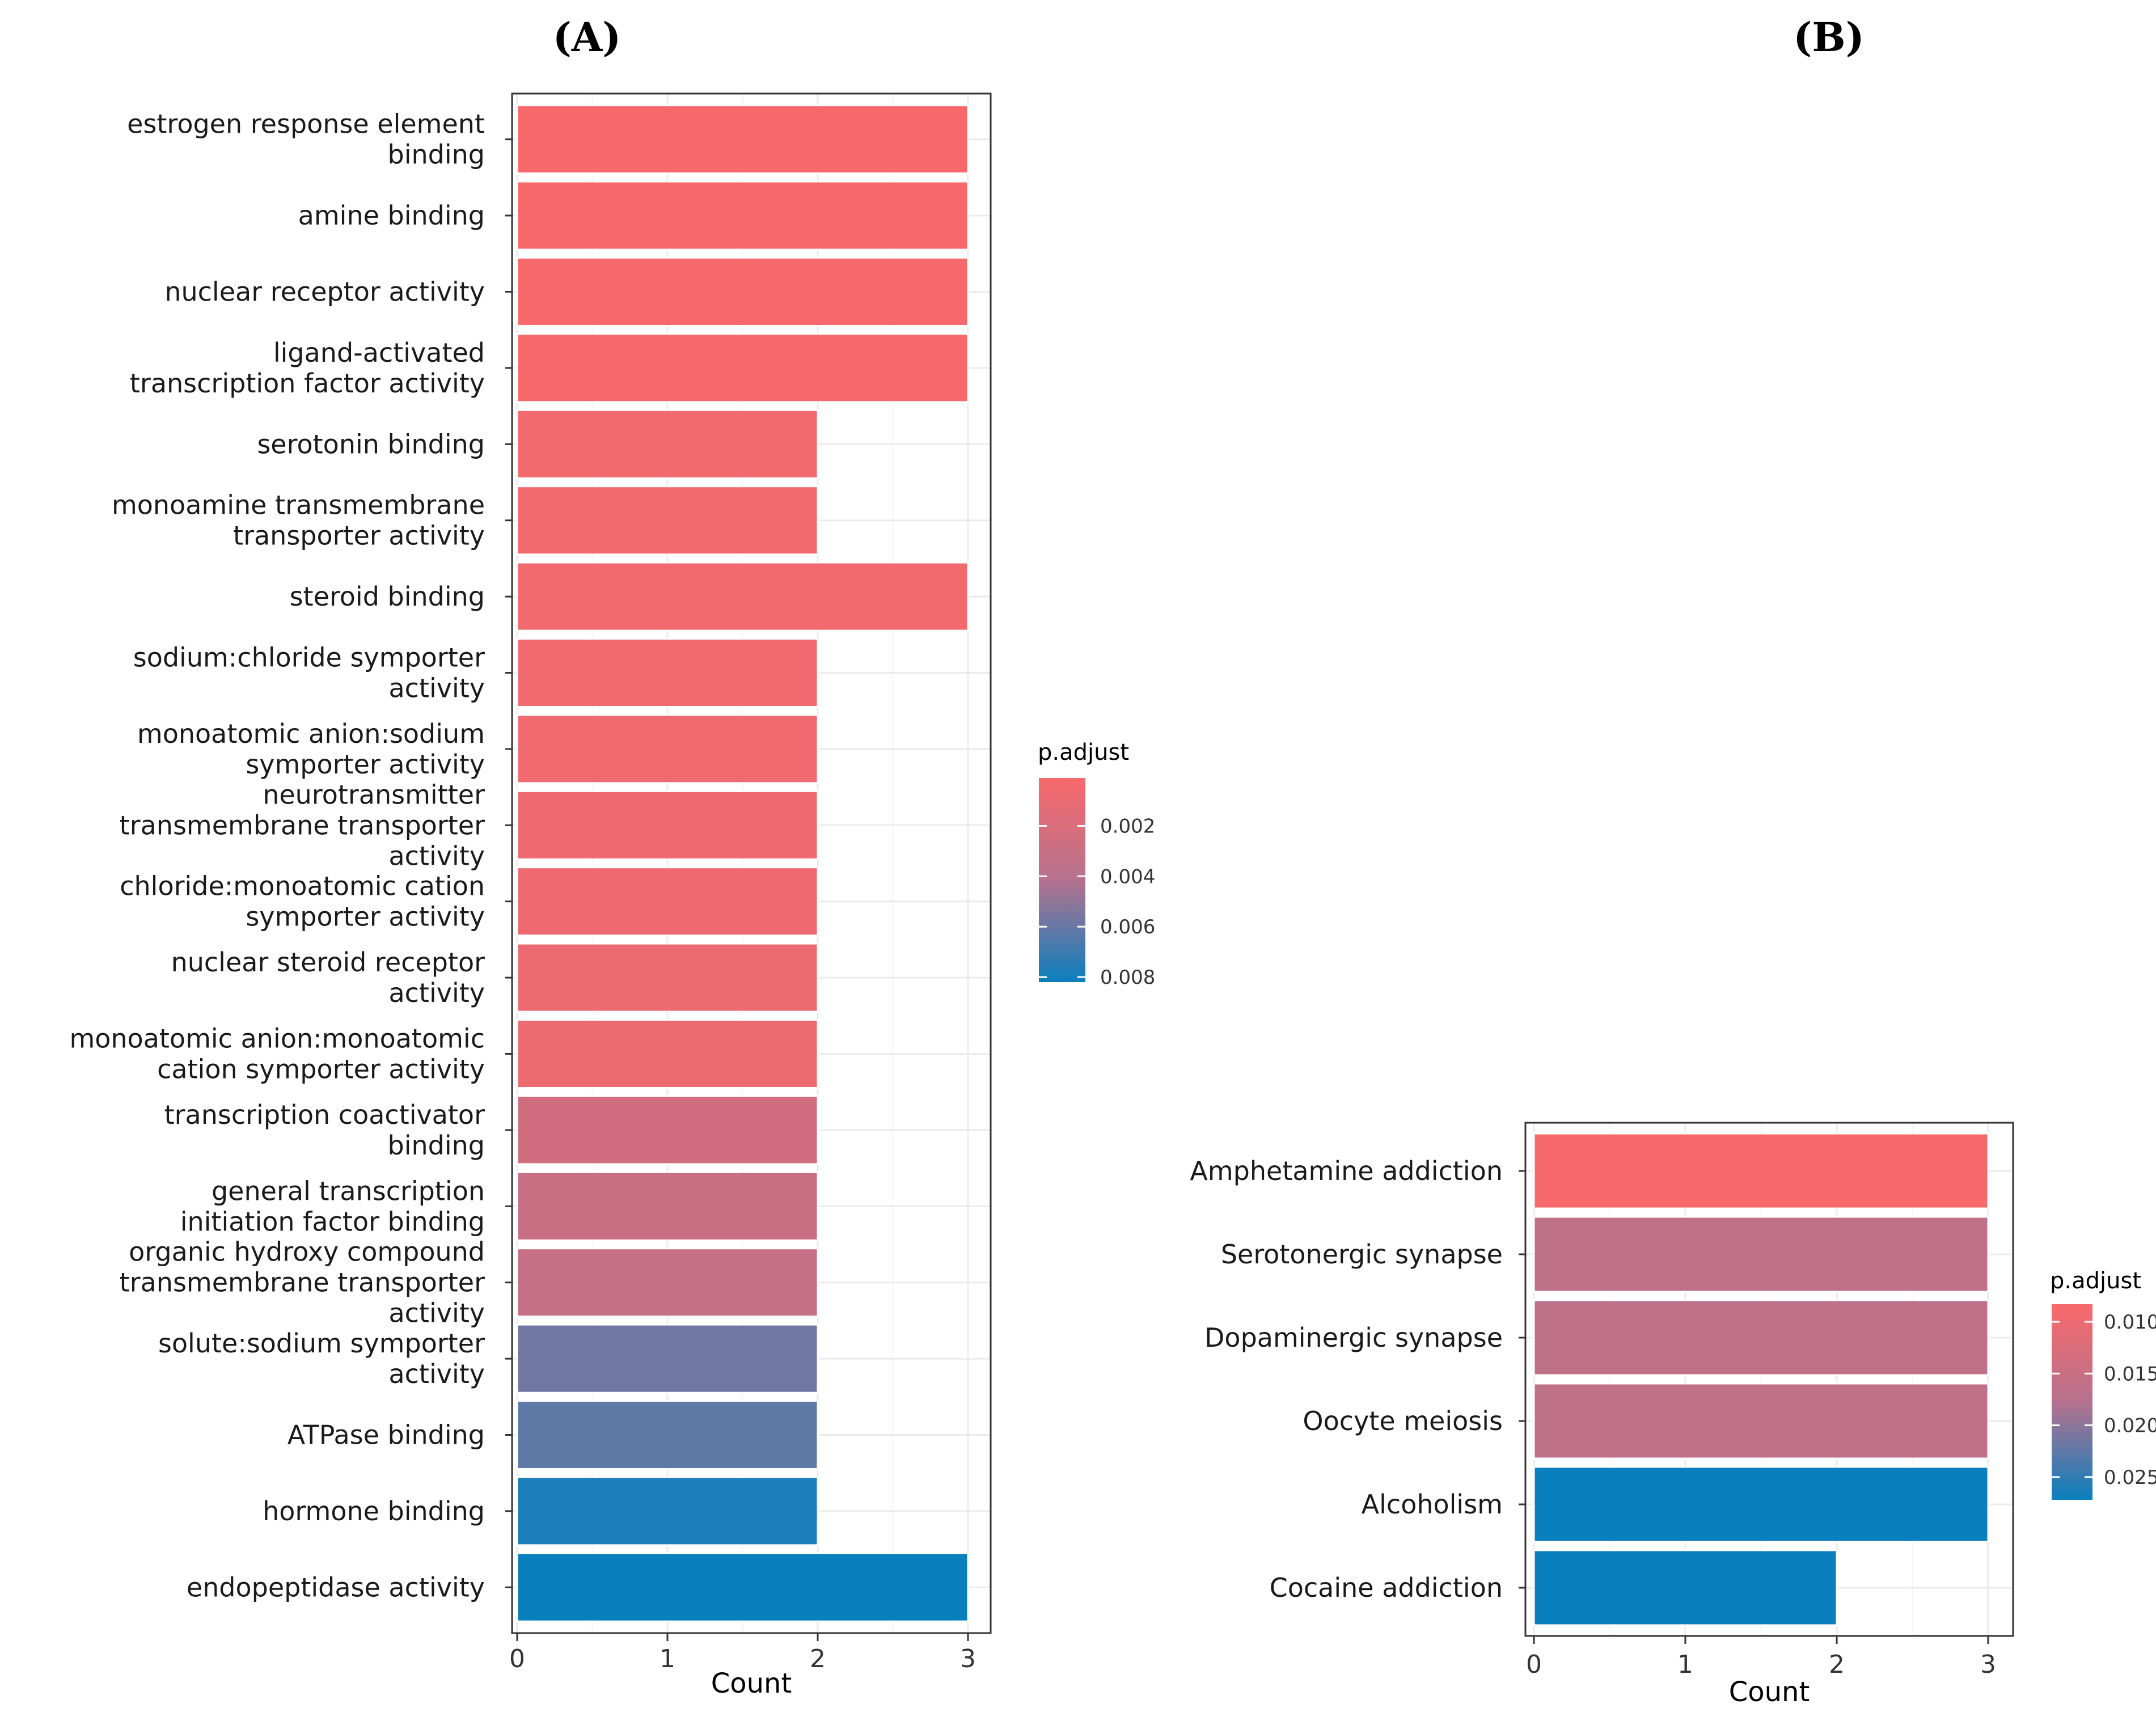  What do you see at coordinates (2104, 1400) in the screenshot?
I see `chart-b-legend-ticks: 0.010 0.015 0.020 0.025` at bounding box center [2104, 1400].